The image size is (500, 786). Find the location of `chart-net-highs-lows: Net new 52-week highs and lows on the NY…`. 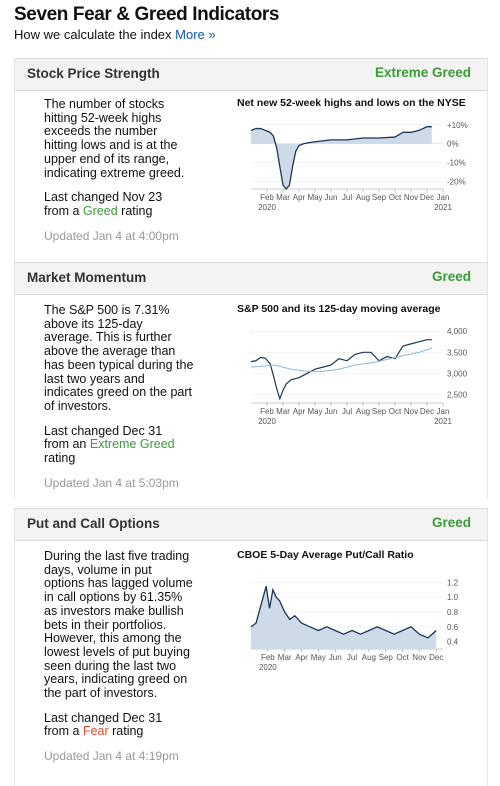

chart-net-highs-lows: Net new 52-week highs and lows on the NY… is located at coordinates (357, 163).